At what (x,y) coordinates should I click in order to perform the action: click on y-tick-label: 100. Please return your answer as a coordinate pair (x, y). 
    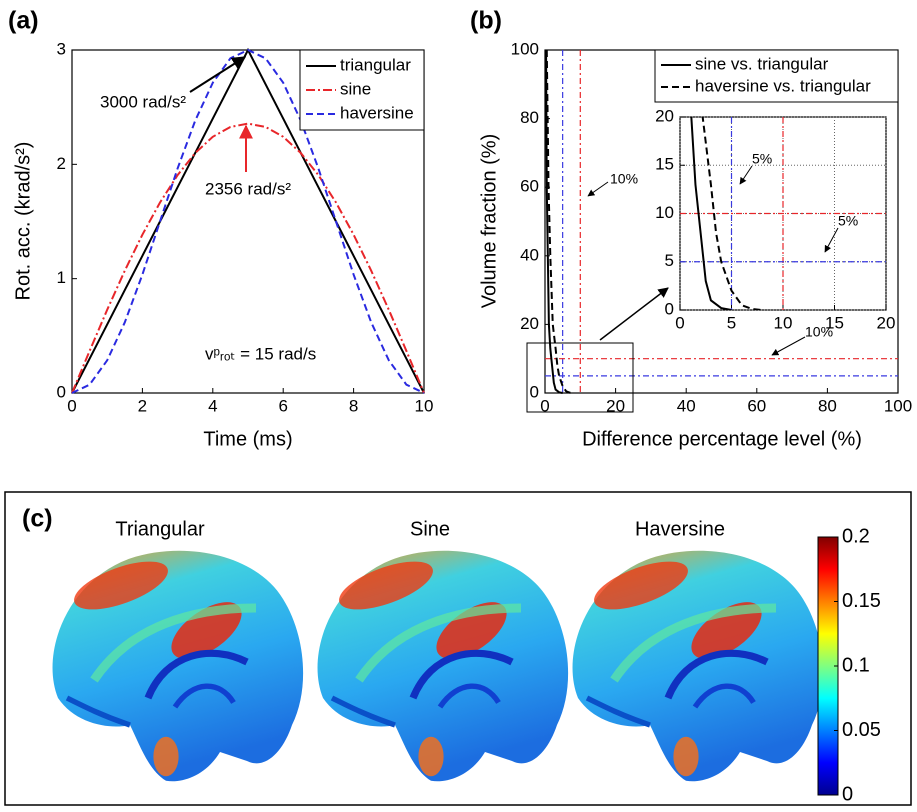
    Looking at the image, I should click on (525, 48).